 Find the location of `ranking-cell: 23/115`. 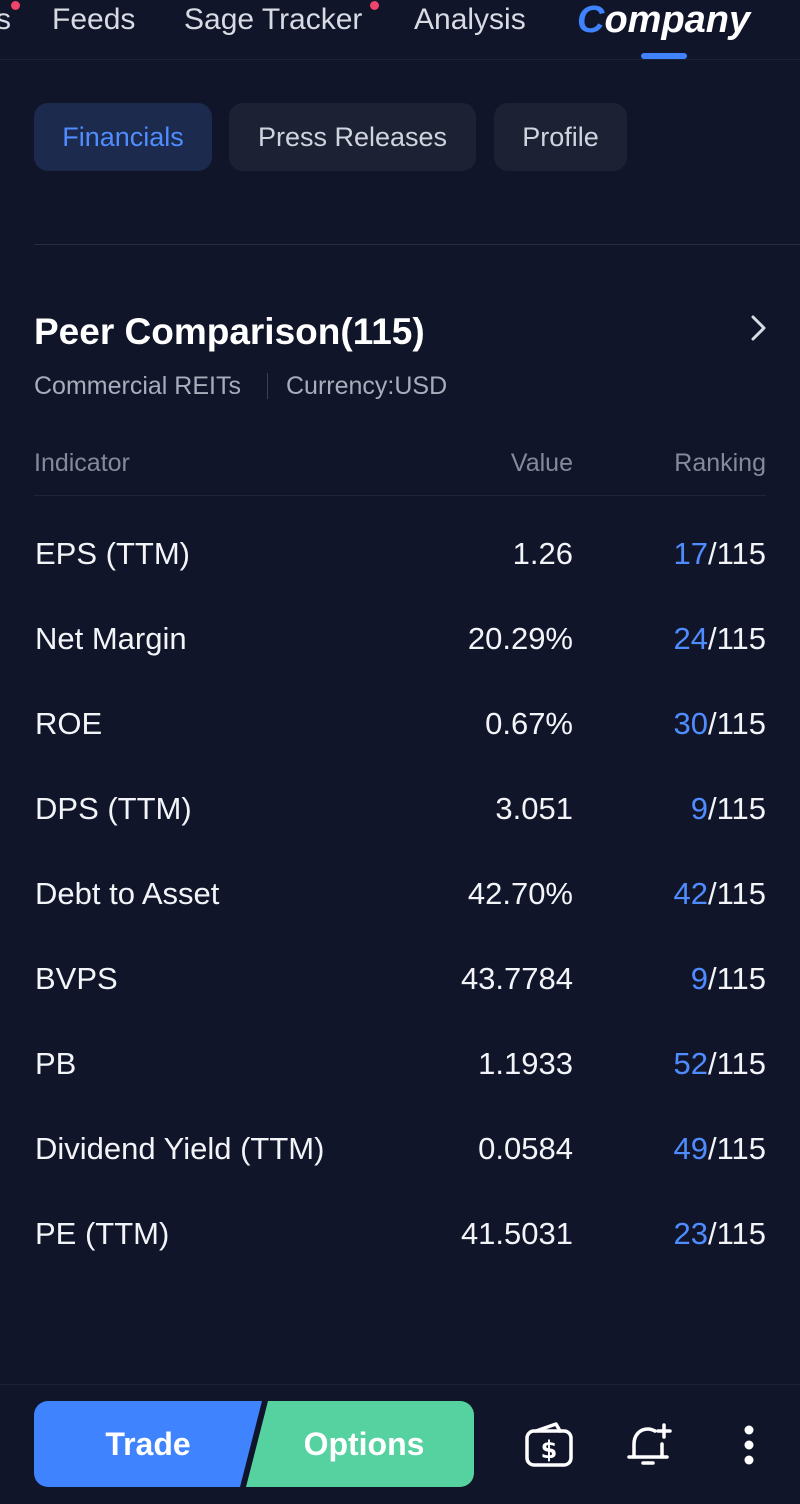

ranking-cell: 23/115 is located at coordinates (719, 1233).